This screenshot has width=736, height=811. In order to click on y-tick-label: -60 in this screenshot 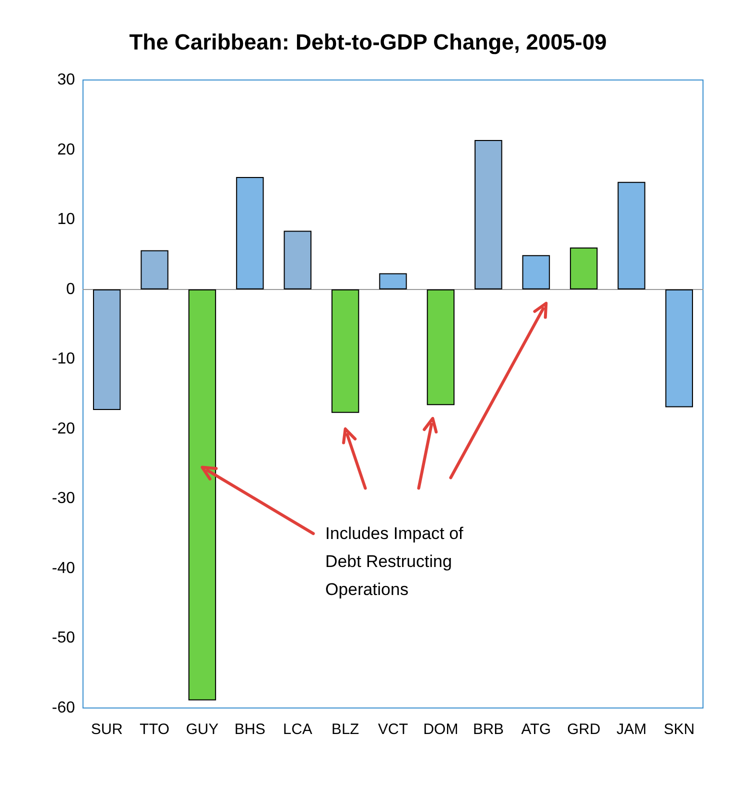, I will do `click(64, 708)`.